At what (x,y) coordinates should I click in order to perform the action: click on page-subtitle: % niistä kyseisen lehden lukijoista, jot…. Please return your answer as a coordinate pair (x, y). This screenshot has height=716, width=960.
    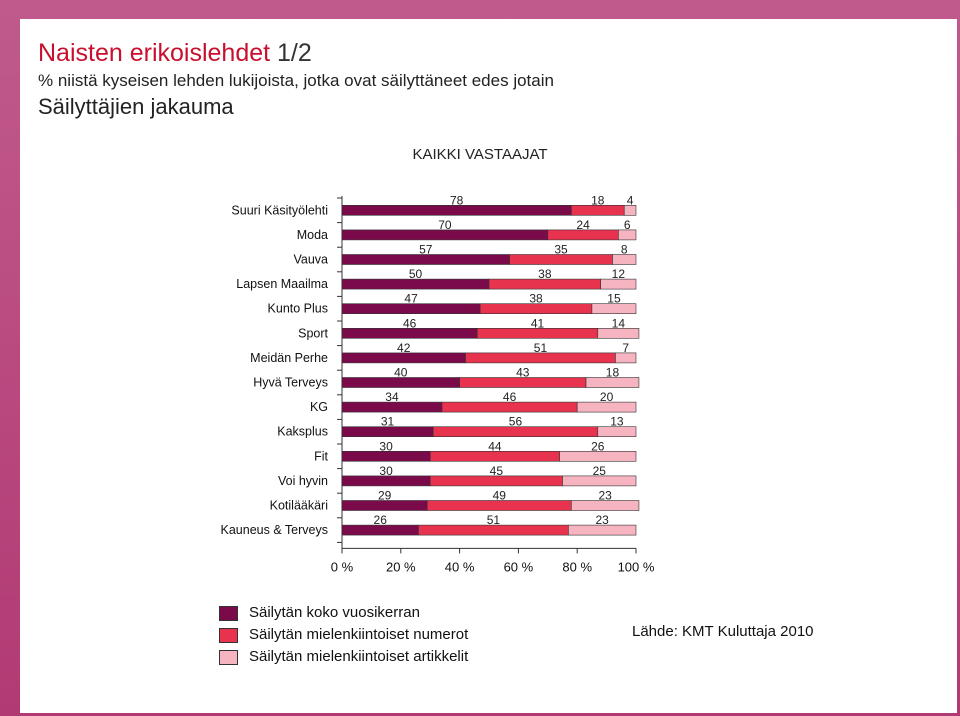
    Looking at the image, I should click on (296, 80).